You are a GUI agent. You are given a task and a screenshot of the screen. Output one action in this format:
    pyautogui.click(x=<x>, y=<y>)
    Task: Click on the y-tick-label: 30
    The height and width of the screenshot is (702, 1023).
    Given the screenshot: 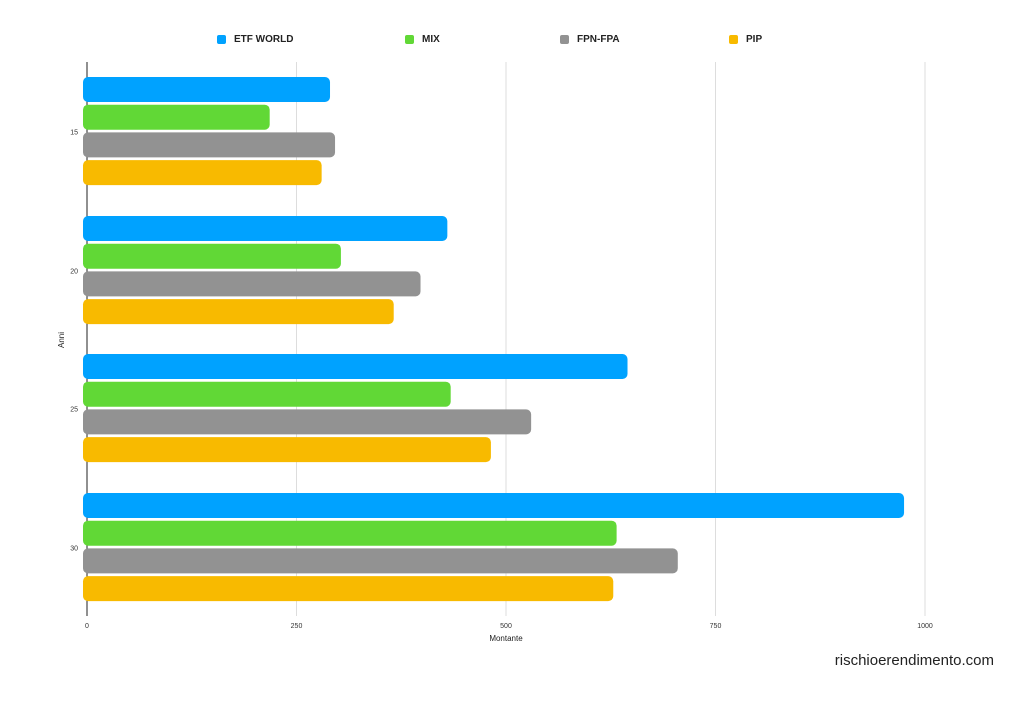 What is the action you would take?
    pyautogui.click(x=74, y=548)
    